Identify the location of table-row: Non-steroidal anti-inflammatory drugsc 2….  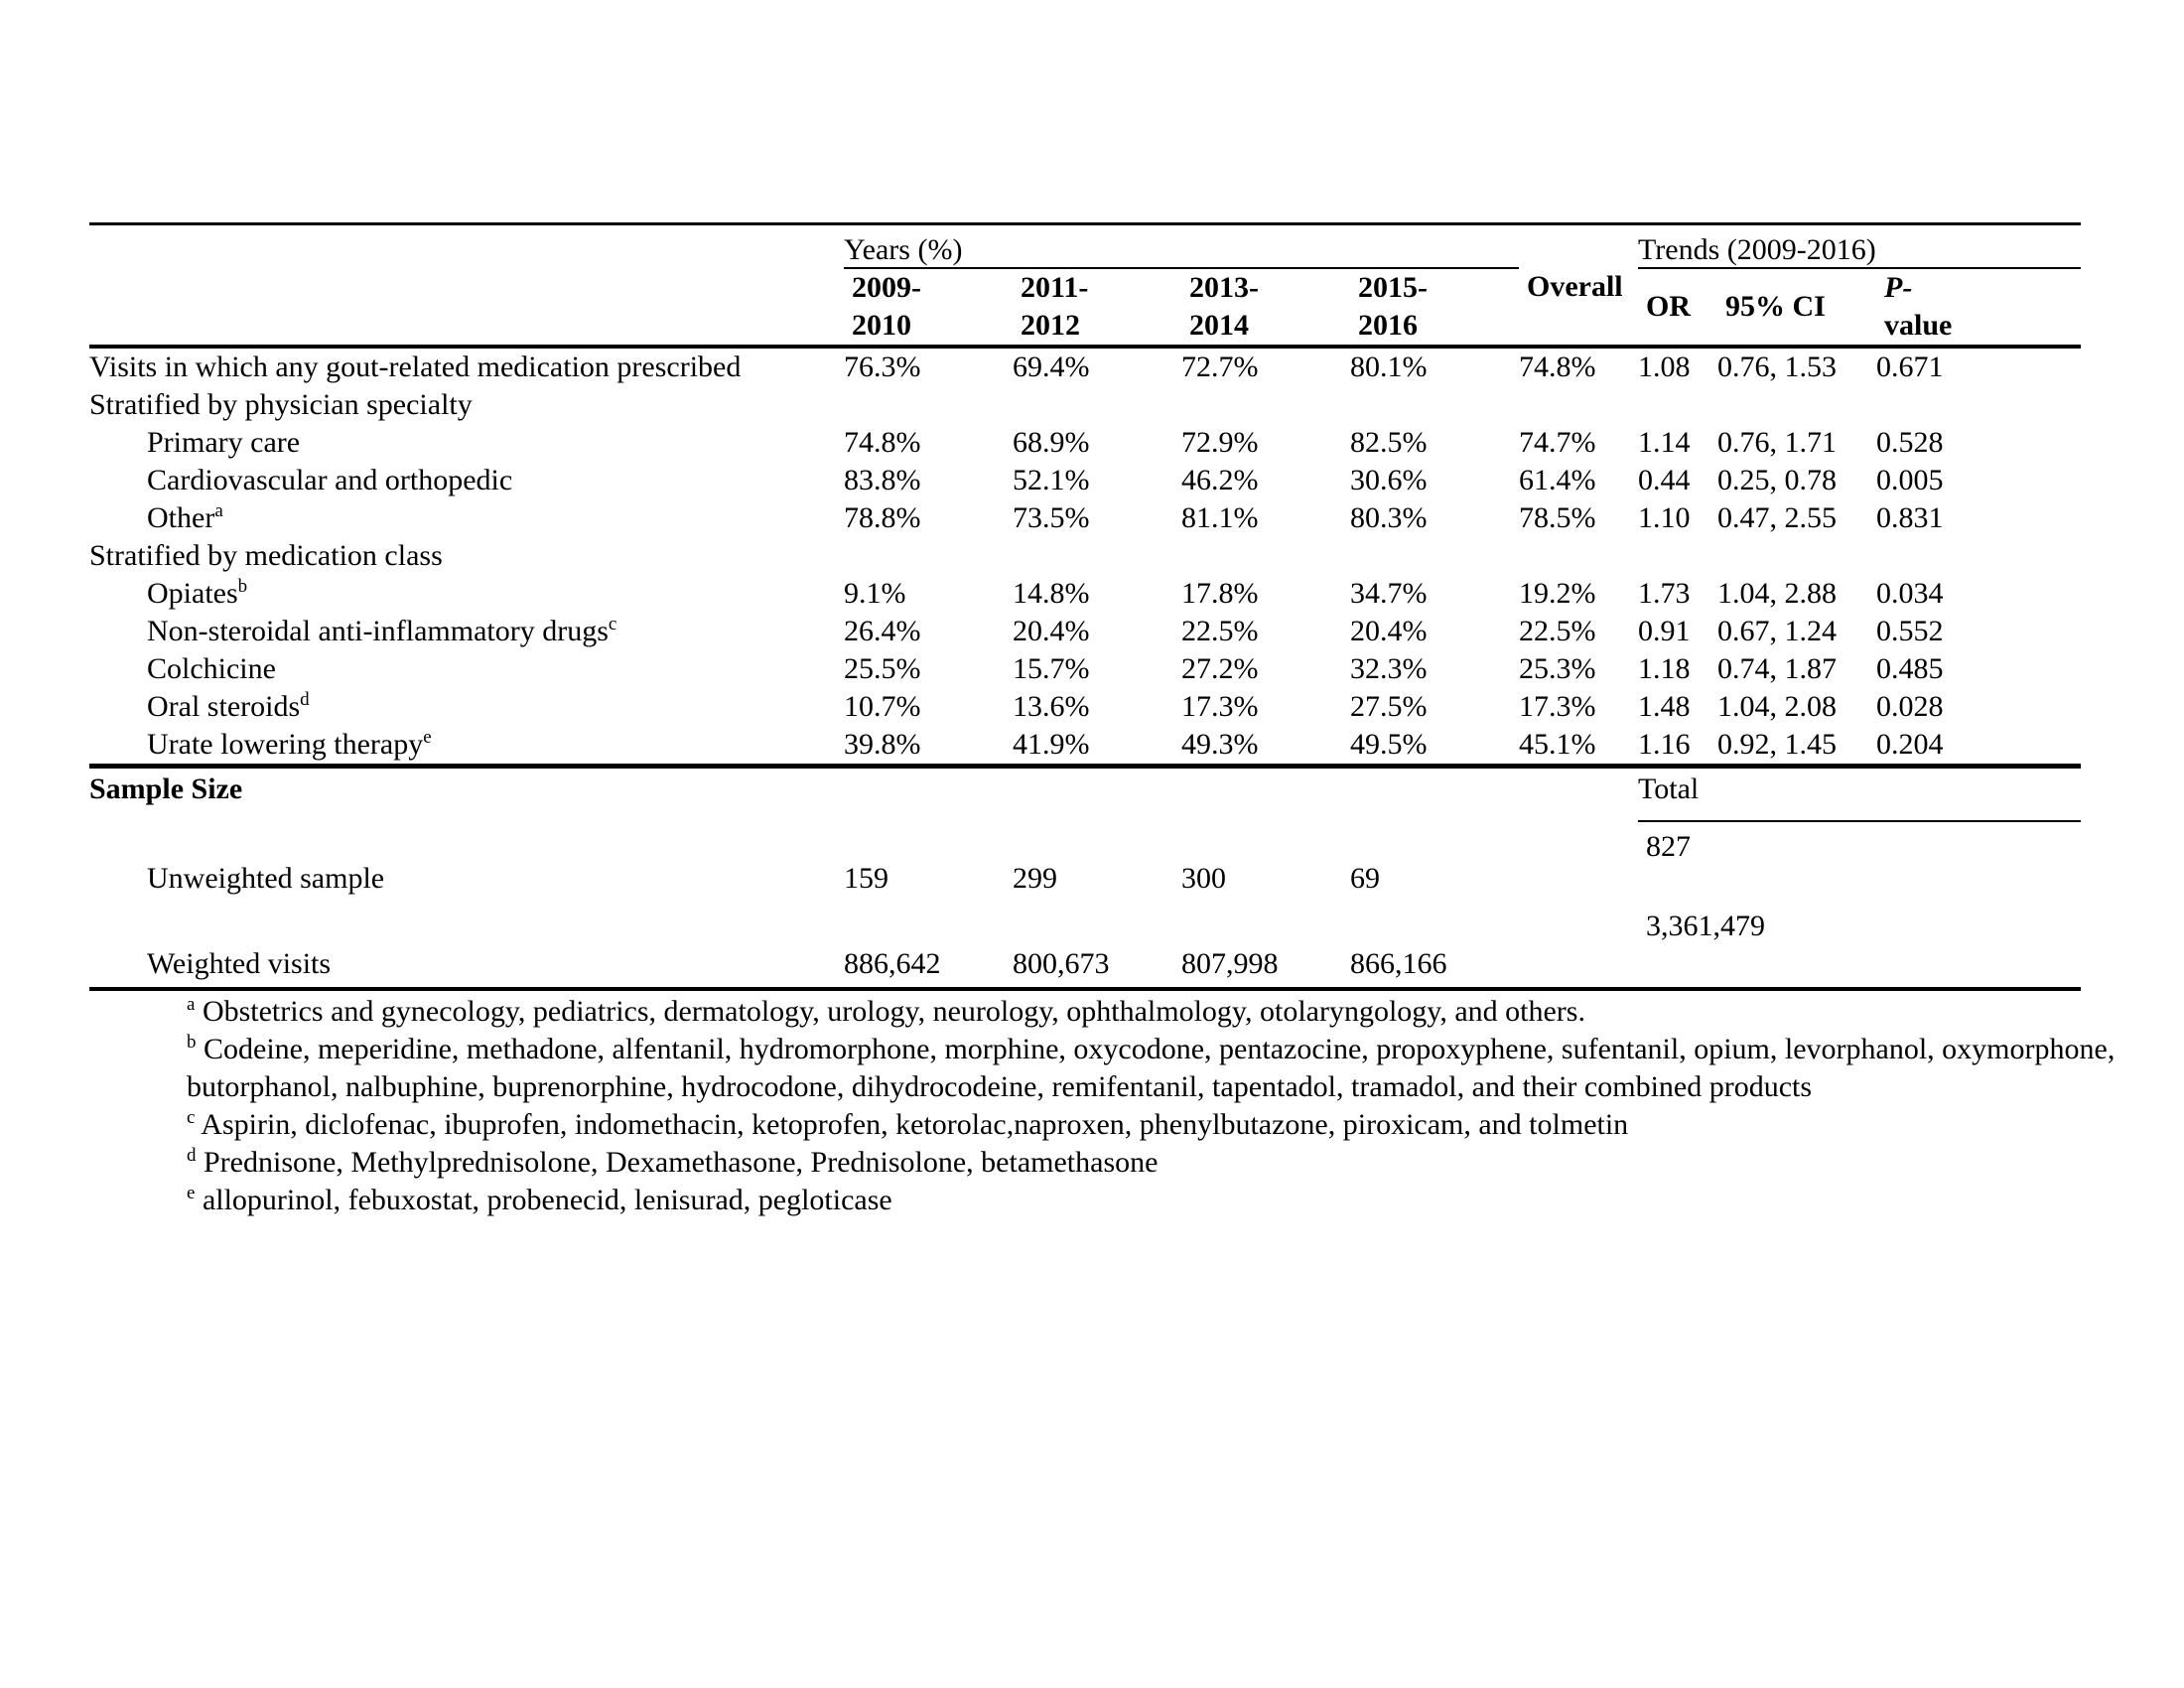
(1085, 631).